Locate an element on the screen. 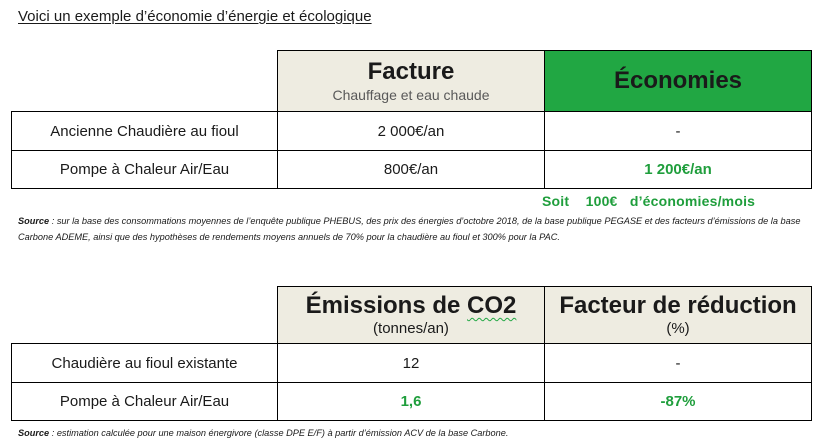  row-value: 800€/an is located at coordinates (411, 169).